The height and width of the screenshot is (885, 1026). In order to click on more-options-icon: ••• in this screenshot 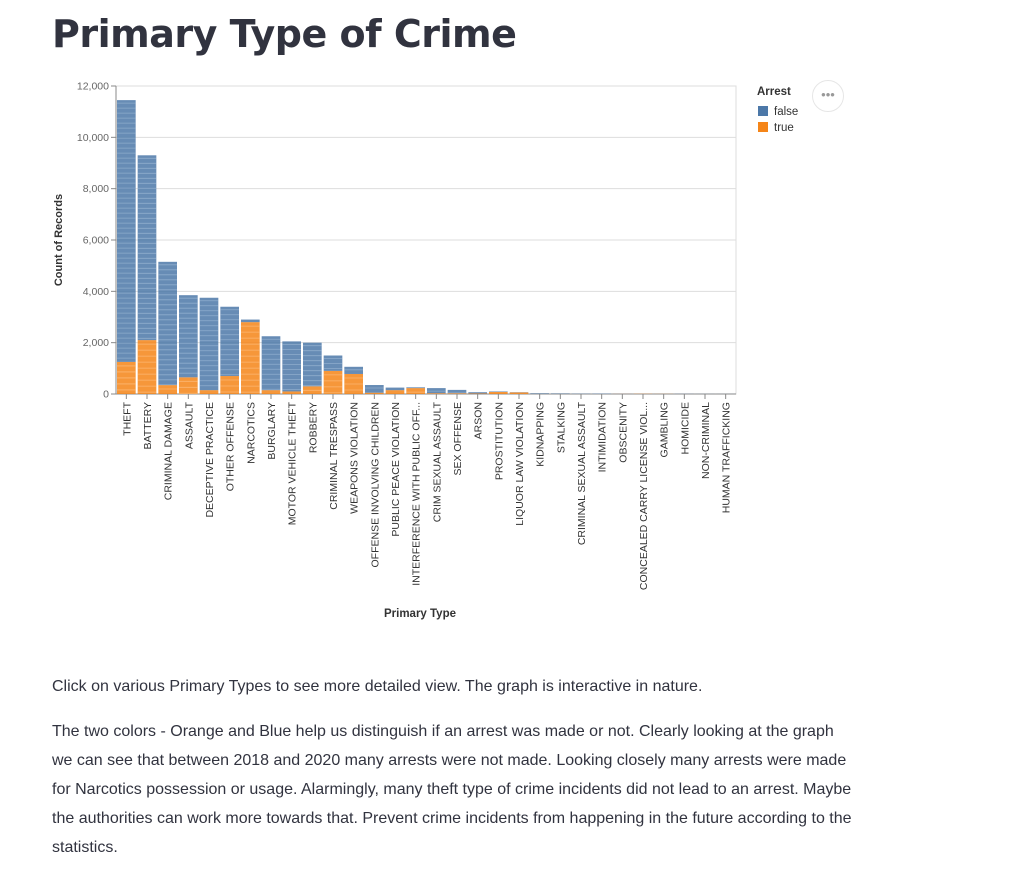, I will do `click(828, 94)`.